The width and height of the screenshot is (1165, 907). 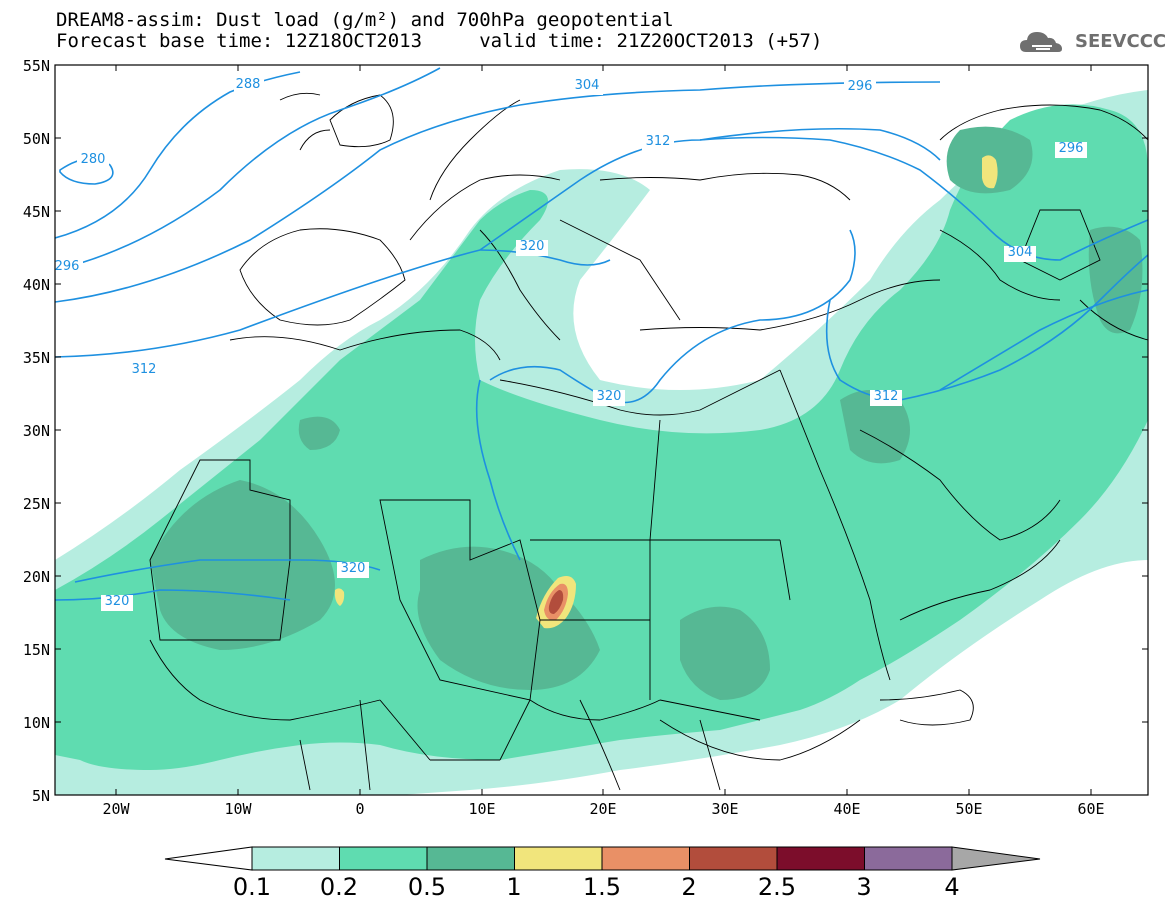 What do you see at coordinates (725, 809) in the screenshot?
I see `lon-label: 30E` at bounding box center [725, 809].